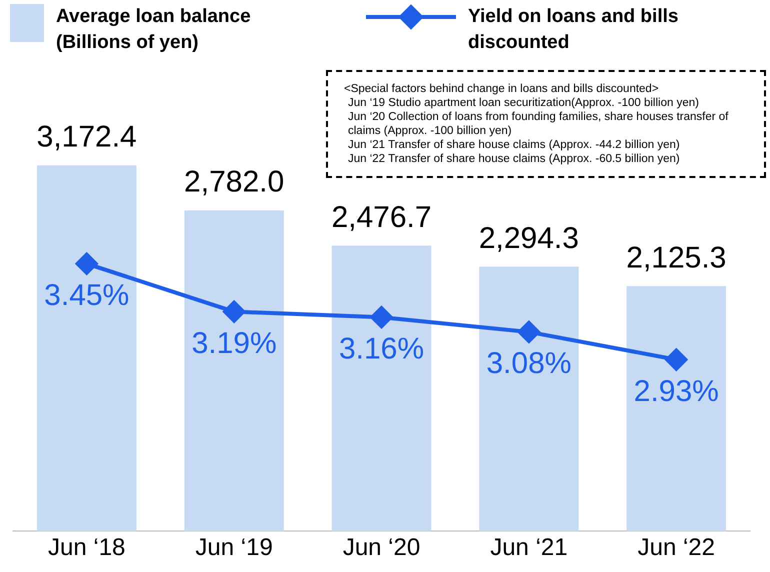  I want to click on data-label: 2,125.3, so click(676, 257).